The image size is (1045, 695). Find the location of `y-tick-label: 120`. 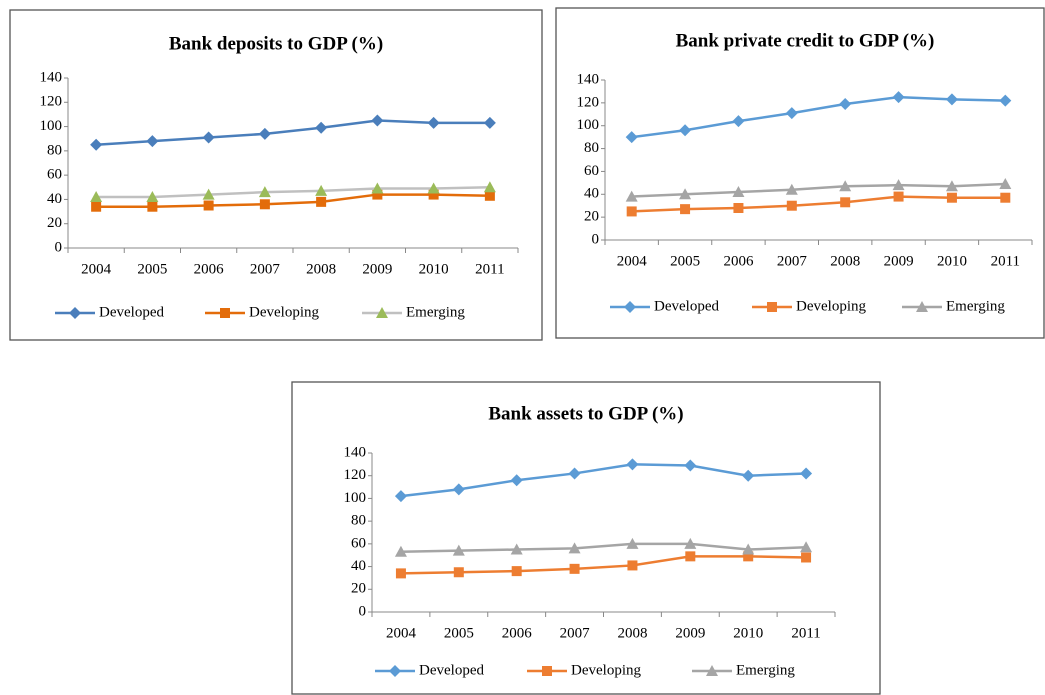

y-tick-label: 120 is located at coordinates (355, 475).